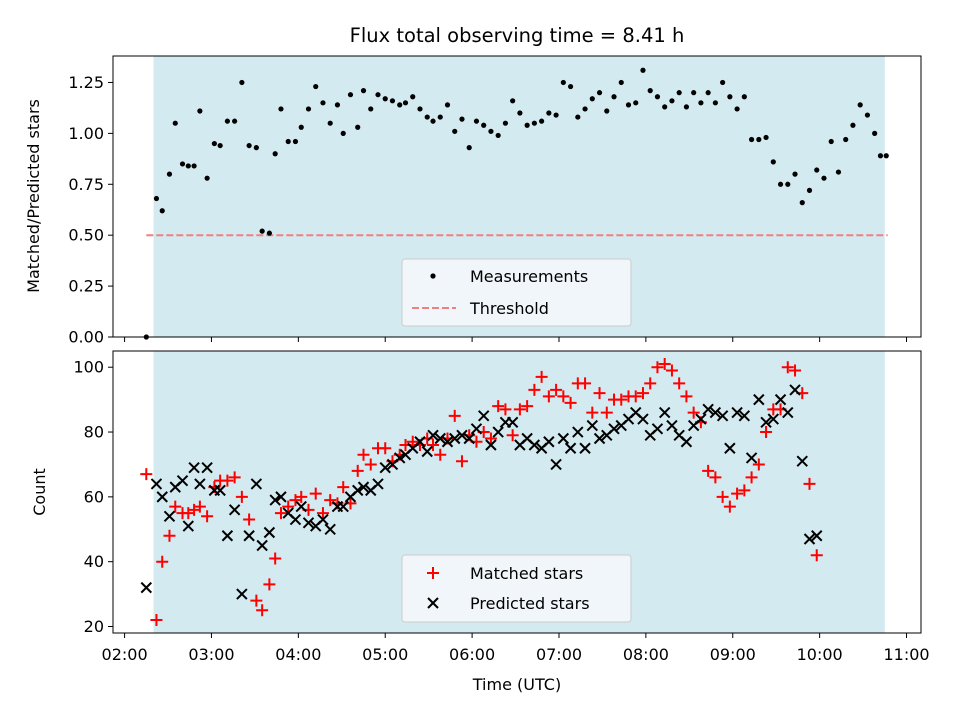  Describe the element at coordinates (526, 573) in the screenshot. I see `legend-matched-label: Matched stars` at that location.